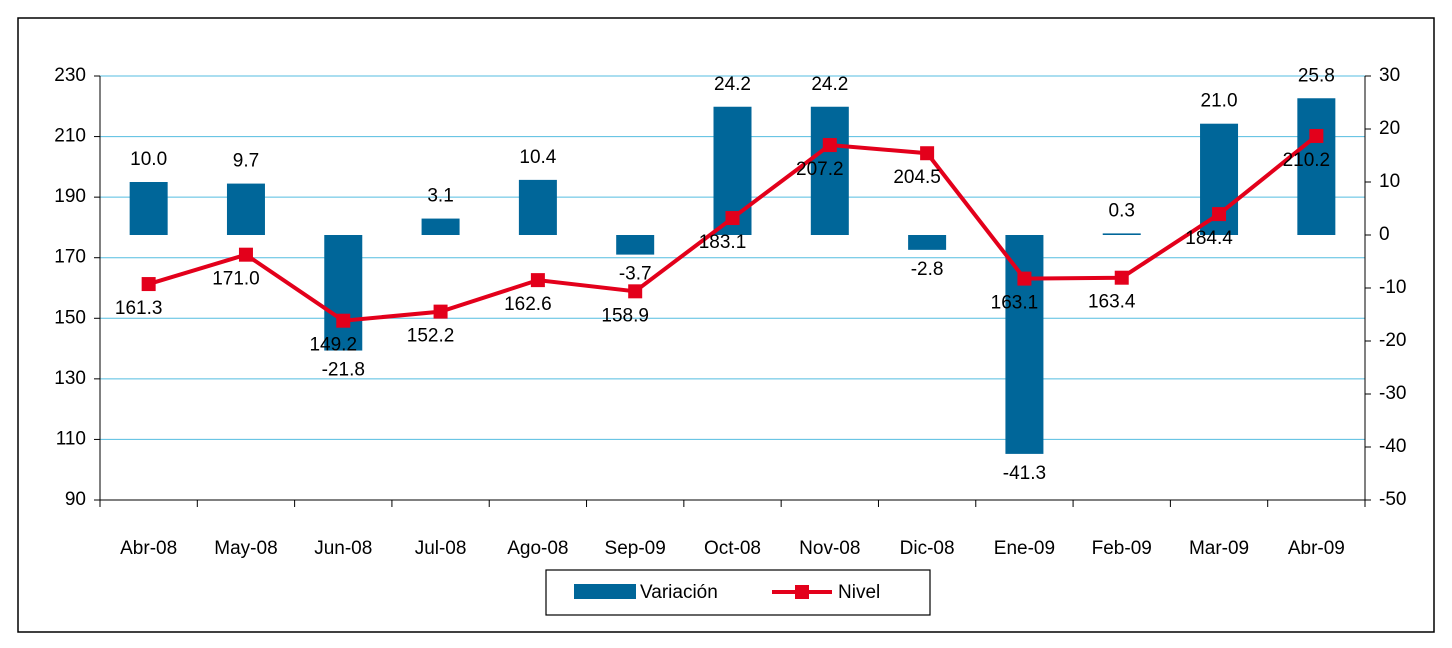  Describe the element at coordinates (70, 257) in the screenshot. I see `y-tick-label: 170` at that location.